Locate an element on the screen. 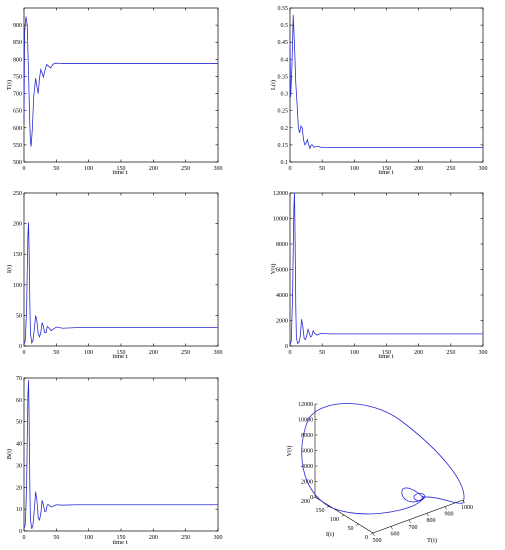 Image resolution: width=505 pixels, height=550 pixels. y-tick-label: 850 is located at coordinates (17, 43).